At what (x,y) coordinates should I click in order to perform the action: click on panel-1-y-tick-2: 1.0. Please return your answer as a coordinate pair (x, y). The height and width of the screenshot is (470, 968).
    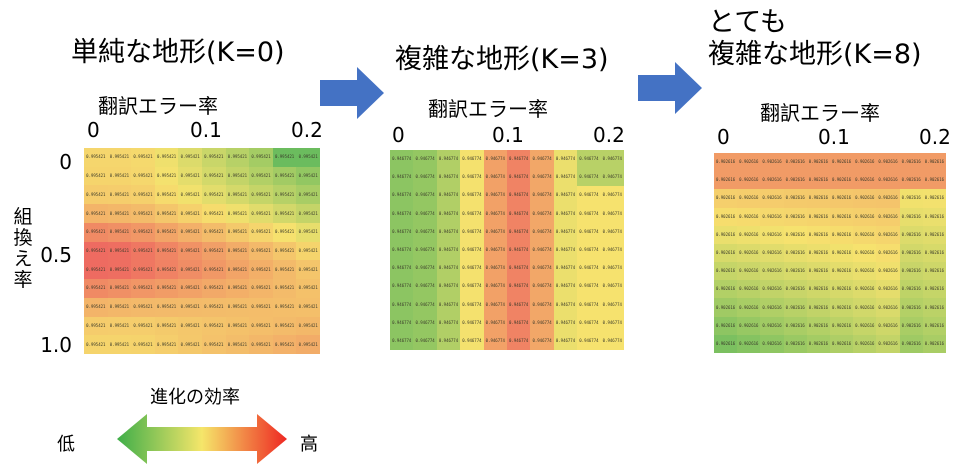
    Looking at the image, I should click on (56, 345).